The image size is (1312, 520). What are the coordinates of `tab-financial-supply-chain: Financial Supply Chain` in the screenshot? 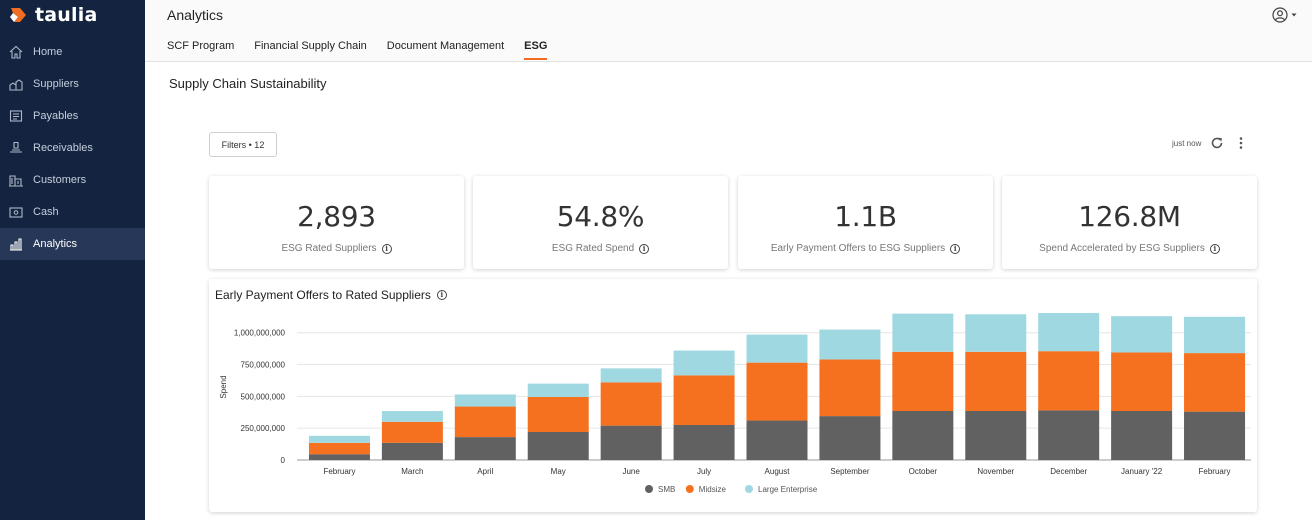 It's located at (310, 46).